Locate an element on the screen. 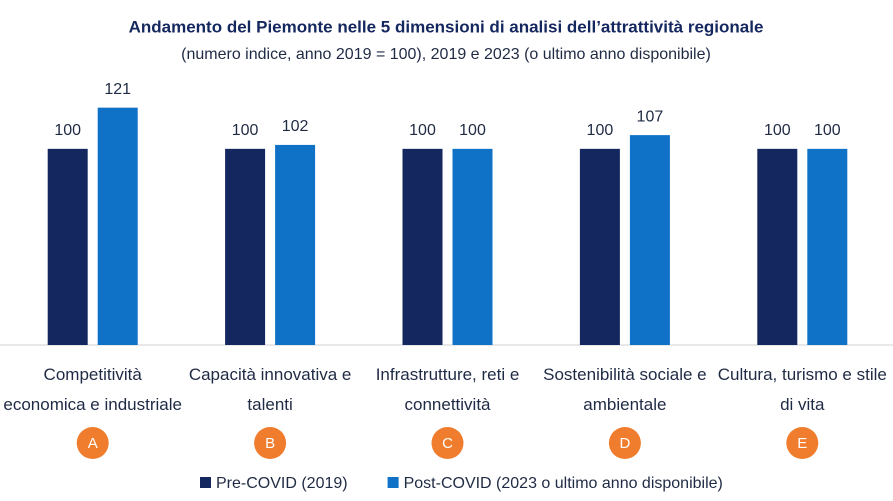  x-tick-label: Sostenibilità sociale e ambientale is located at coordinates (625, 389).